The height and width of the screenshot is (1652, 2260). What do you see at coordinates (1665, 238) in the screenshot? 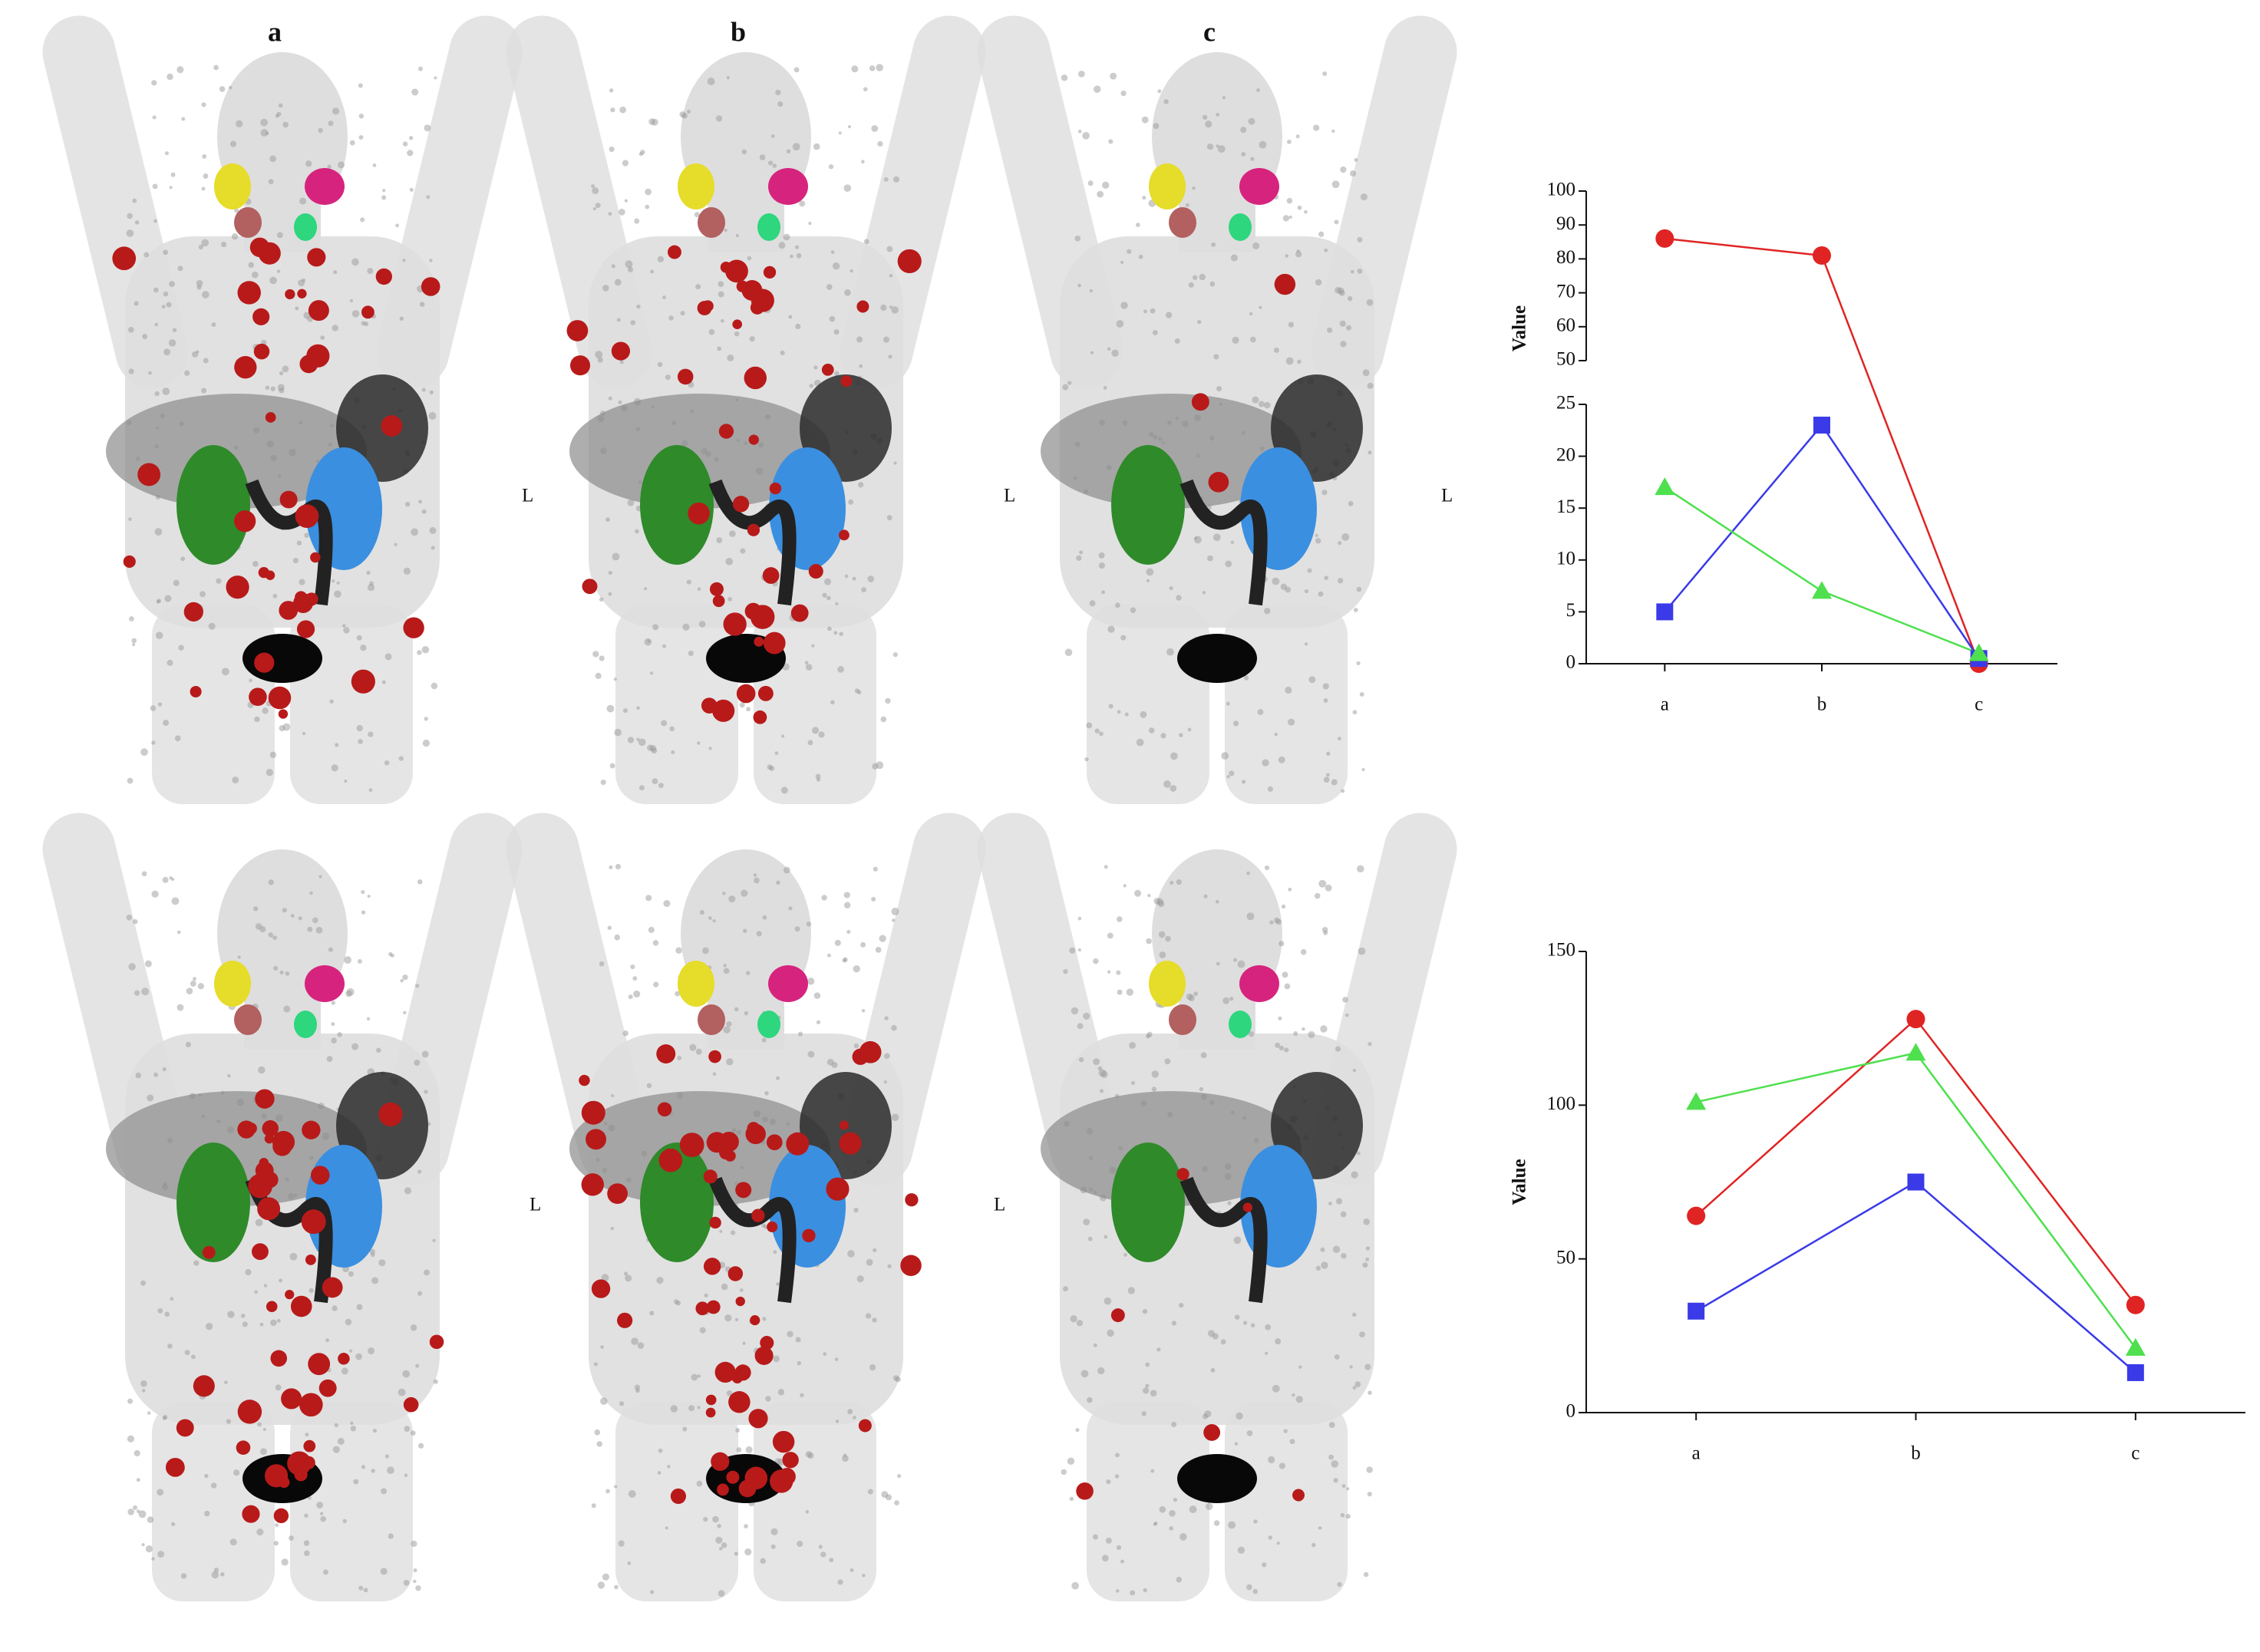
I see `marker` at bounding box center [1665, 238].